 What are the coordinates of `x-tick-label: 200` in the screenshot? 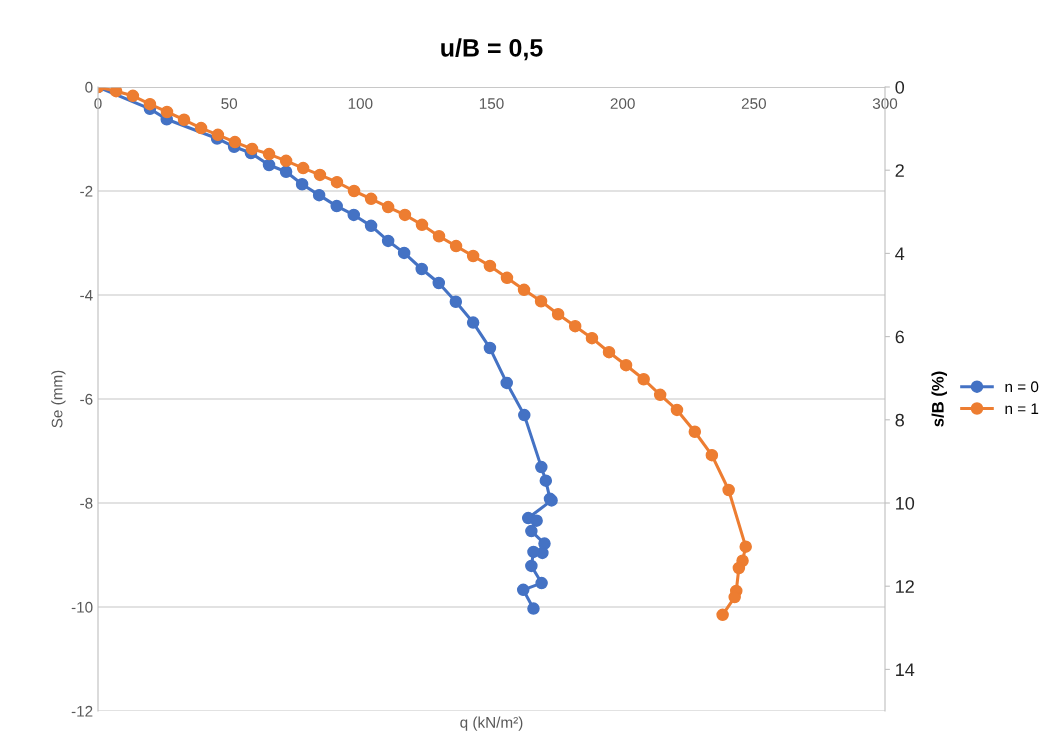 It's located at (622, 103).